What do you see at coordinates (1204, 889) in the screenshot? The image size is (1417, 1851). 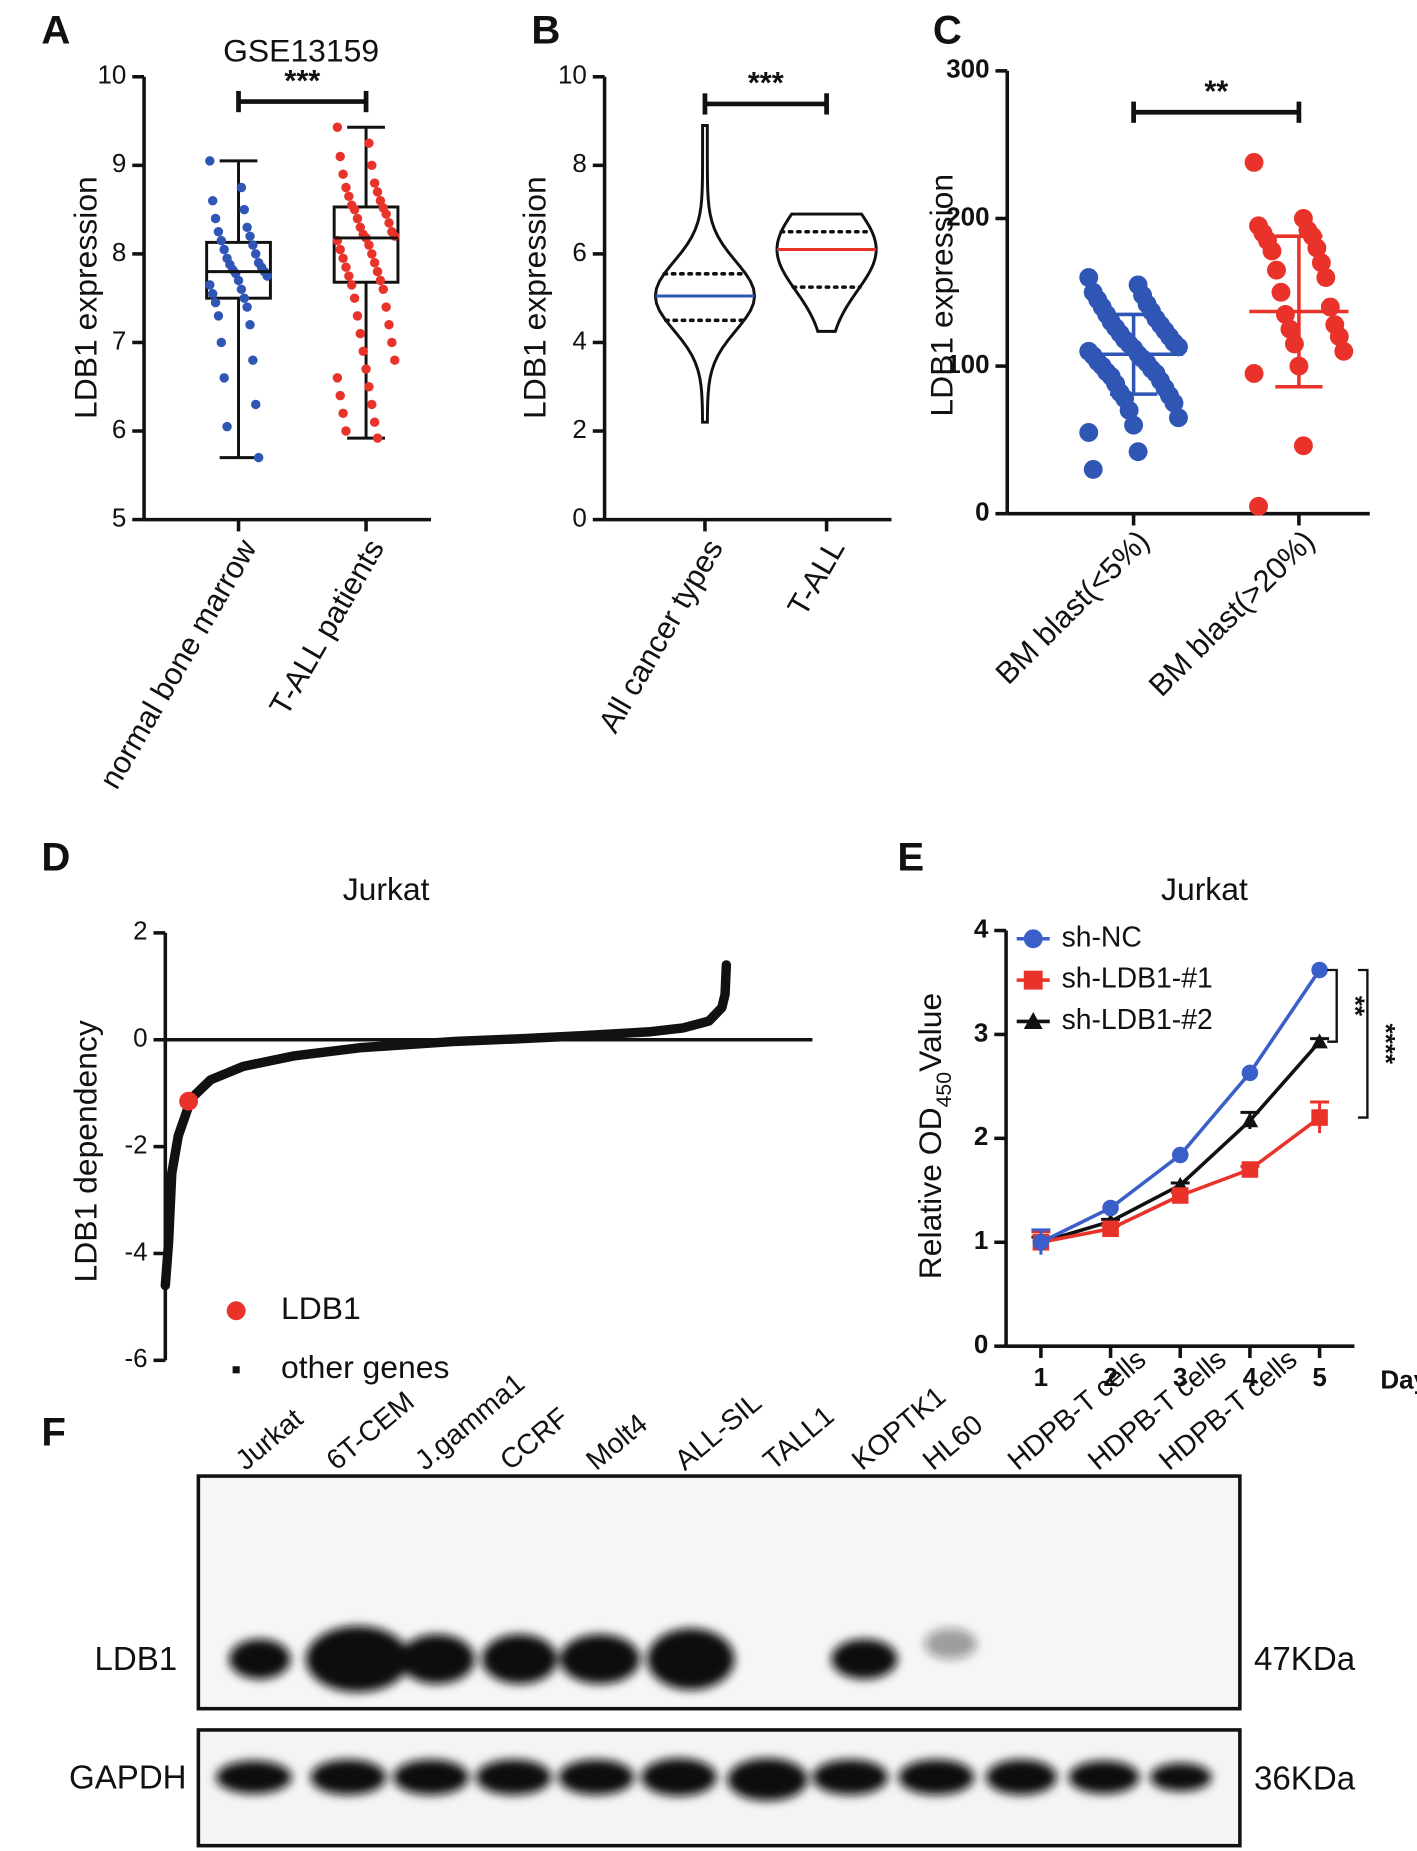 I see `chart-title: Jurkat` at bounding box center [1204, 889].